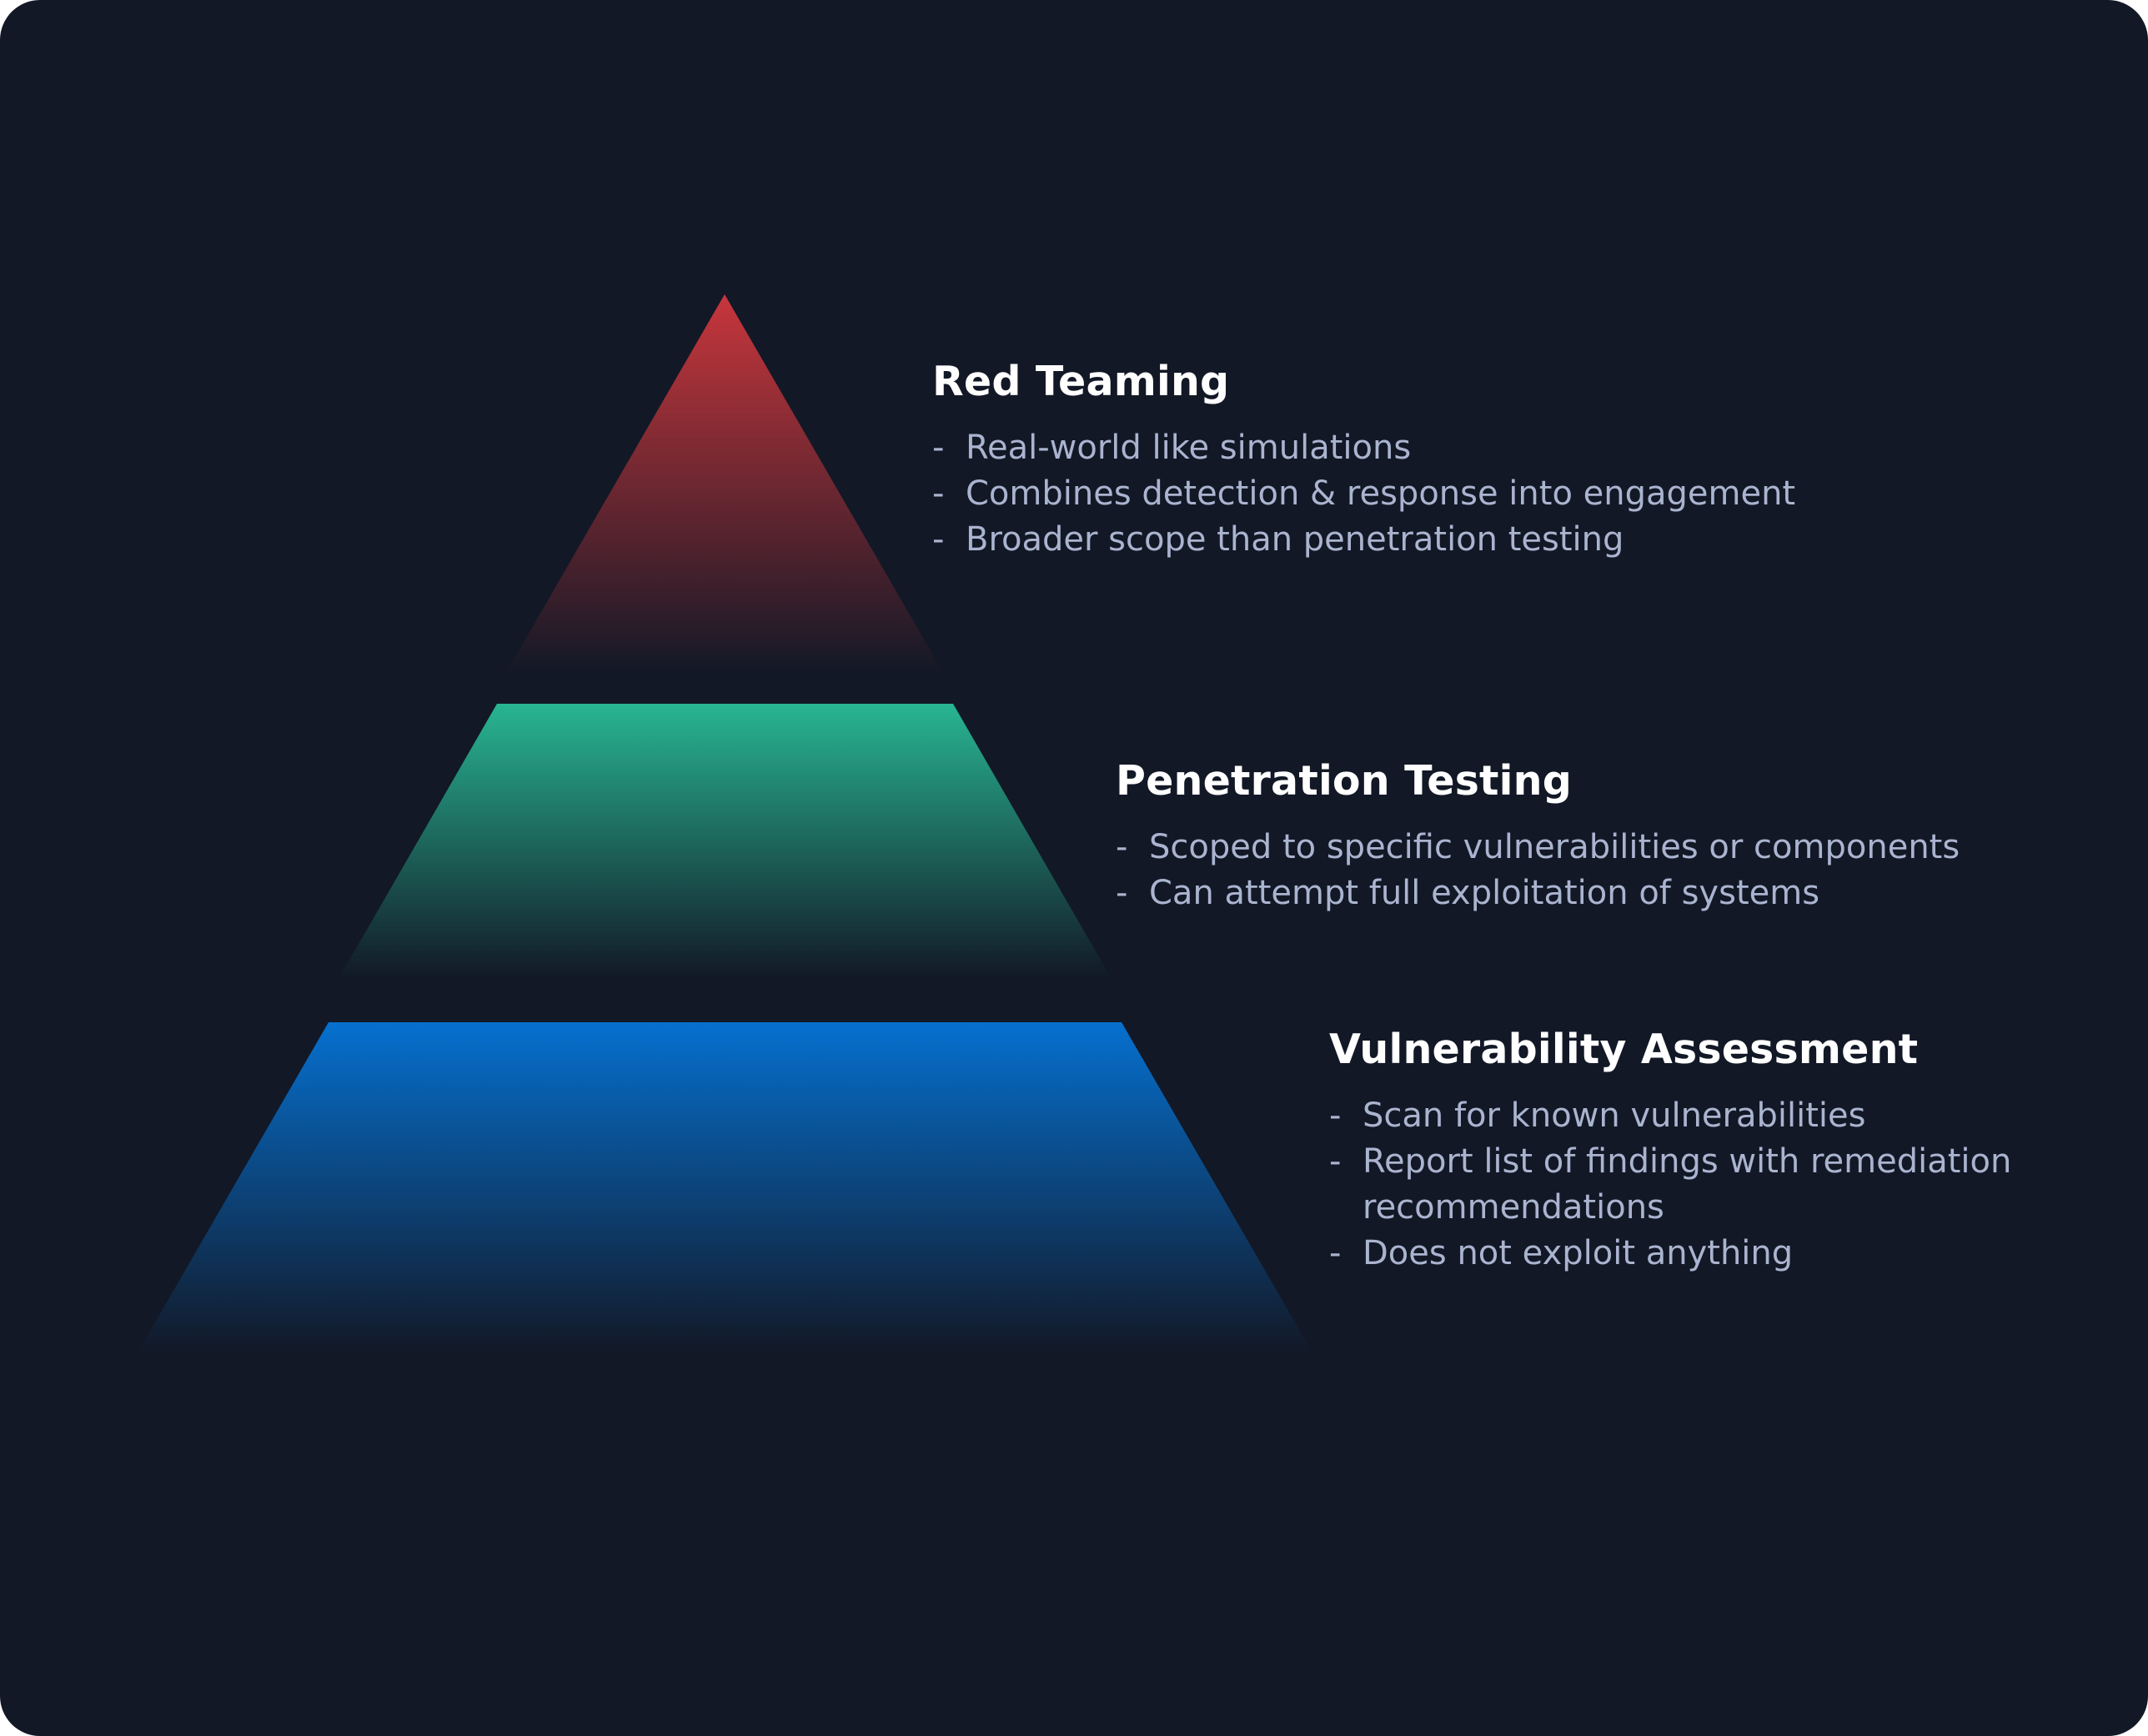 The image size is (2148, 1736). I want to click on bullet-item: - Does not exploit anything, so click(1670, 1254).